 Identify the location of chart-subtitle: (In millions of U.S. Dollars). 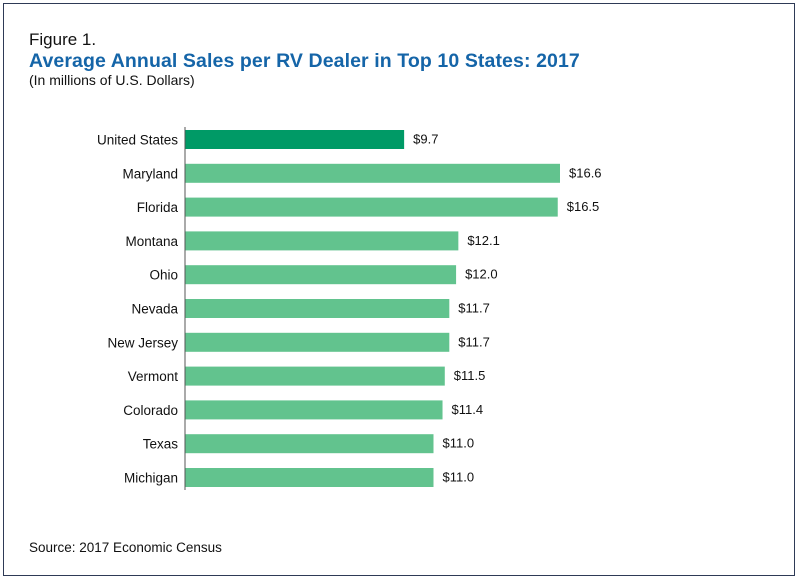
(112, 80).